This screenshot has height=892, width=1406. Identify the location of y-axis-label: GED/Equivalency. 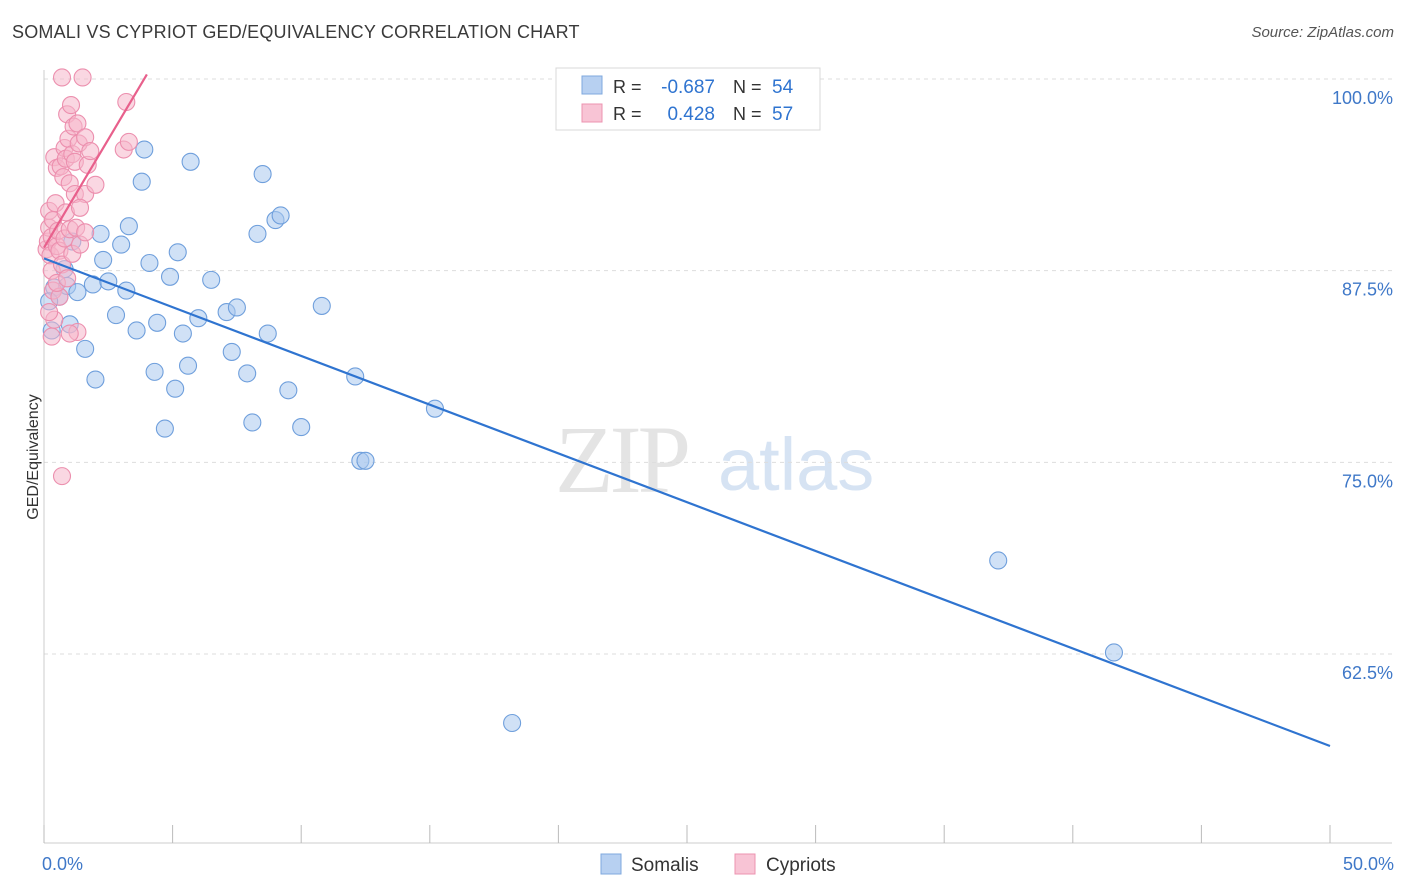
(33, 456).